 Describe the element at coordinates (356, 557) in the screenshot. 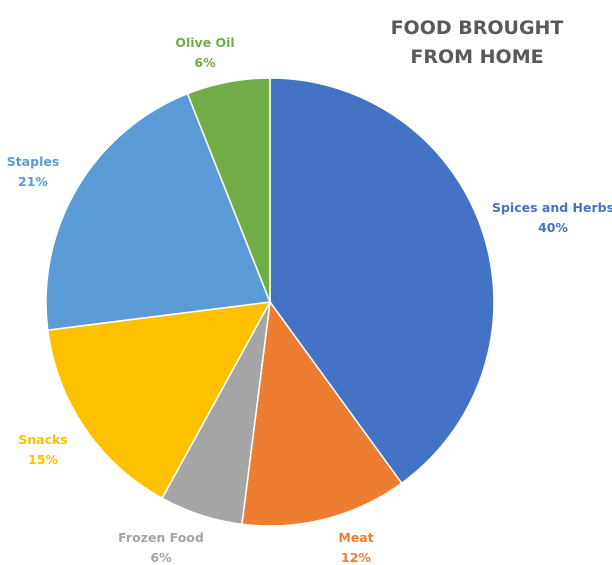

I see `slice-label-value: 12%` at that location.